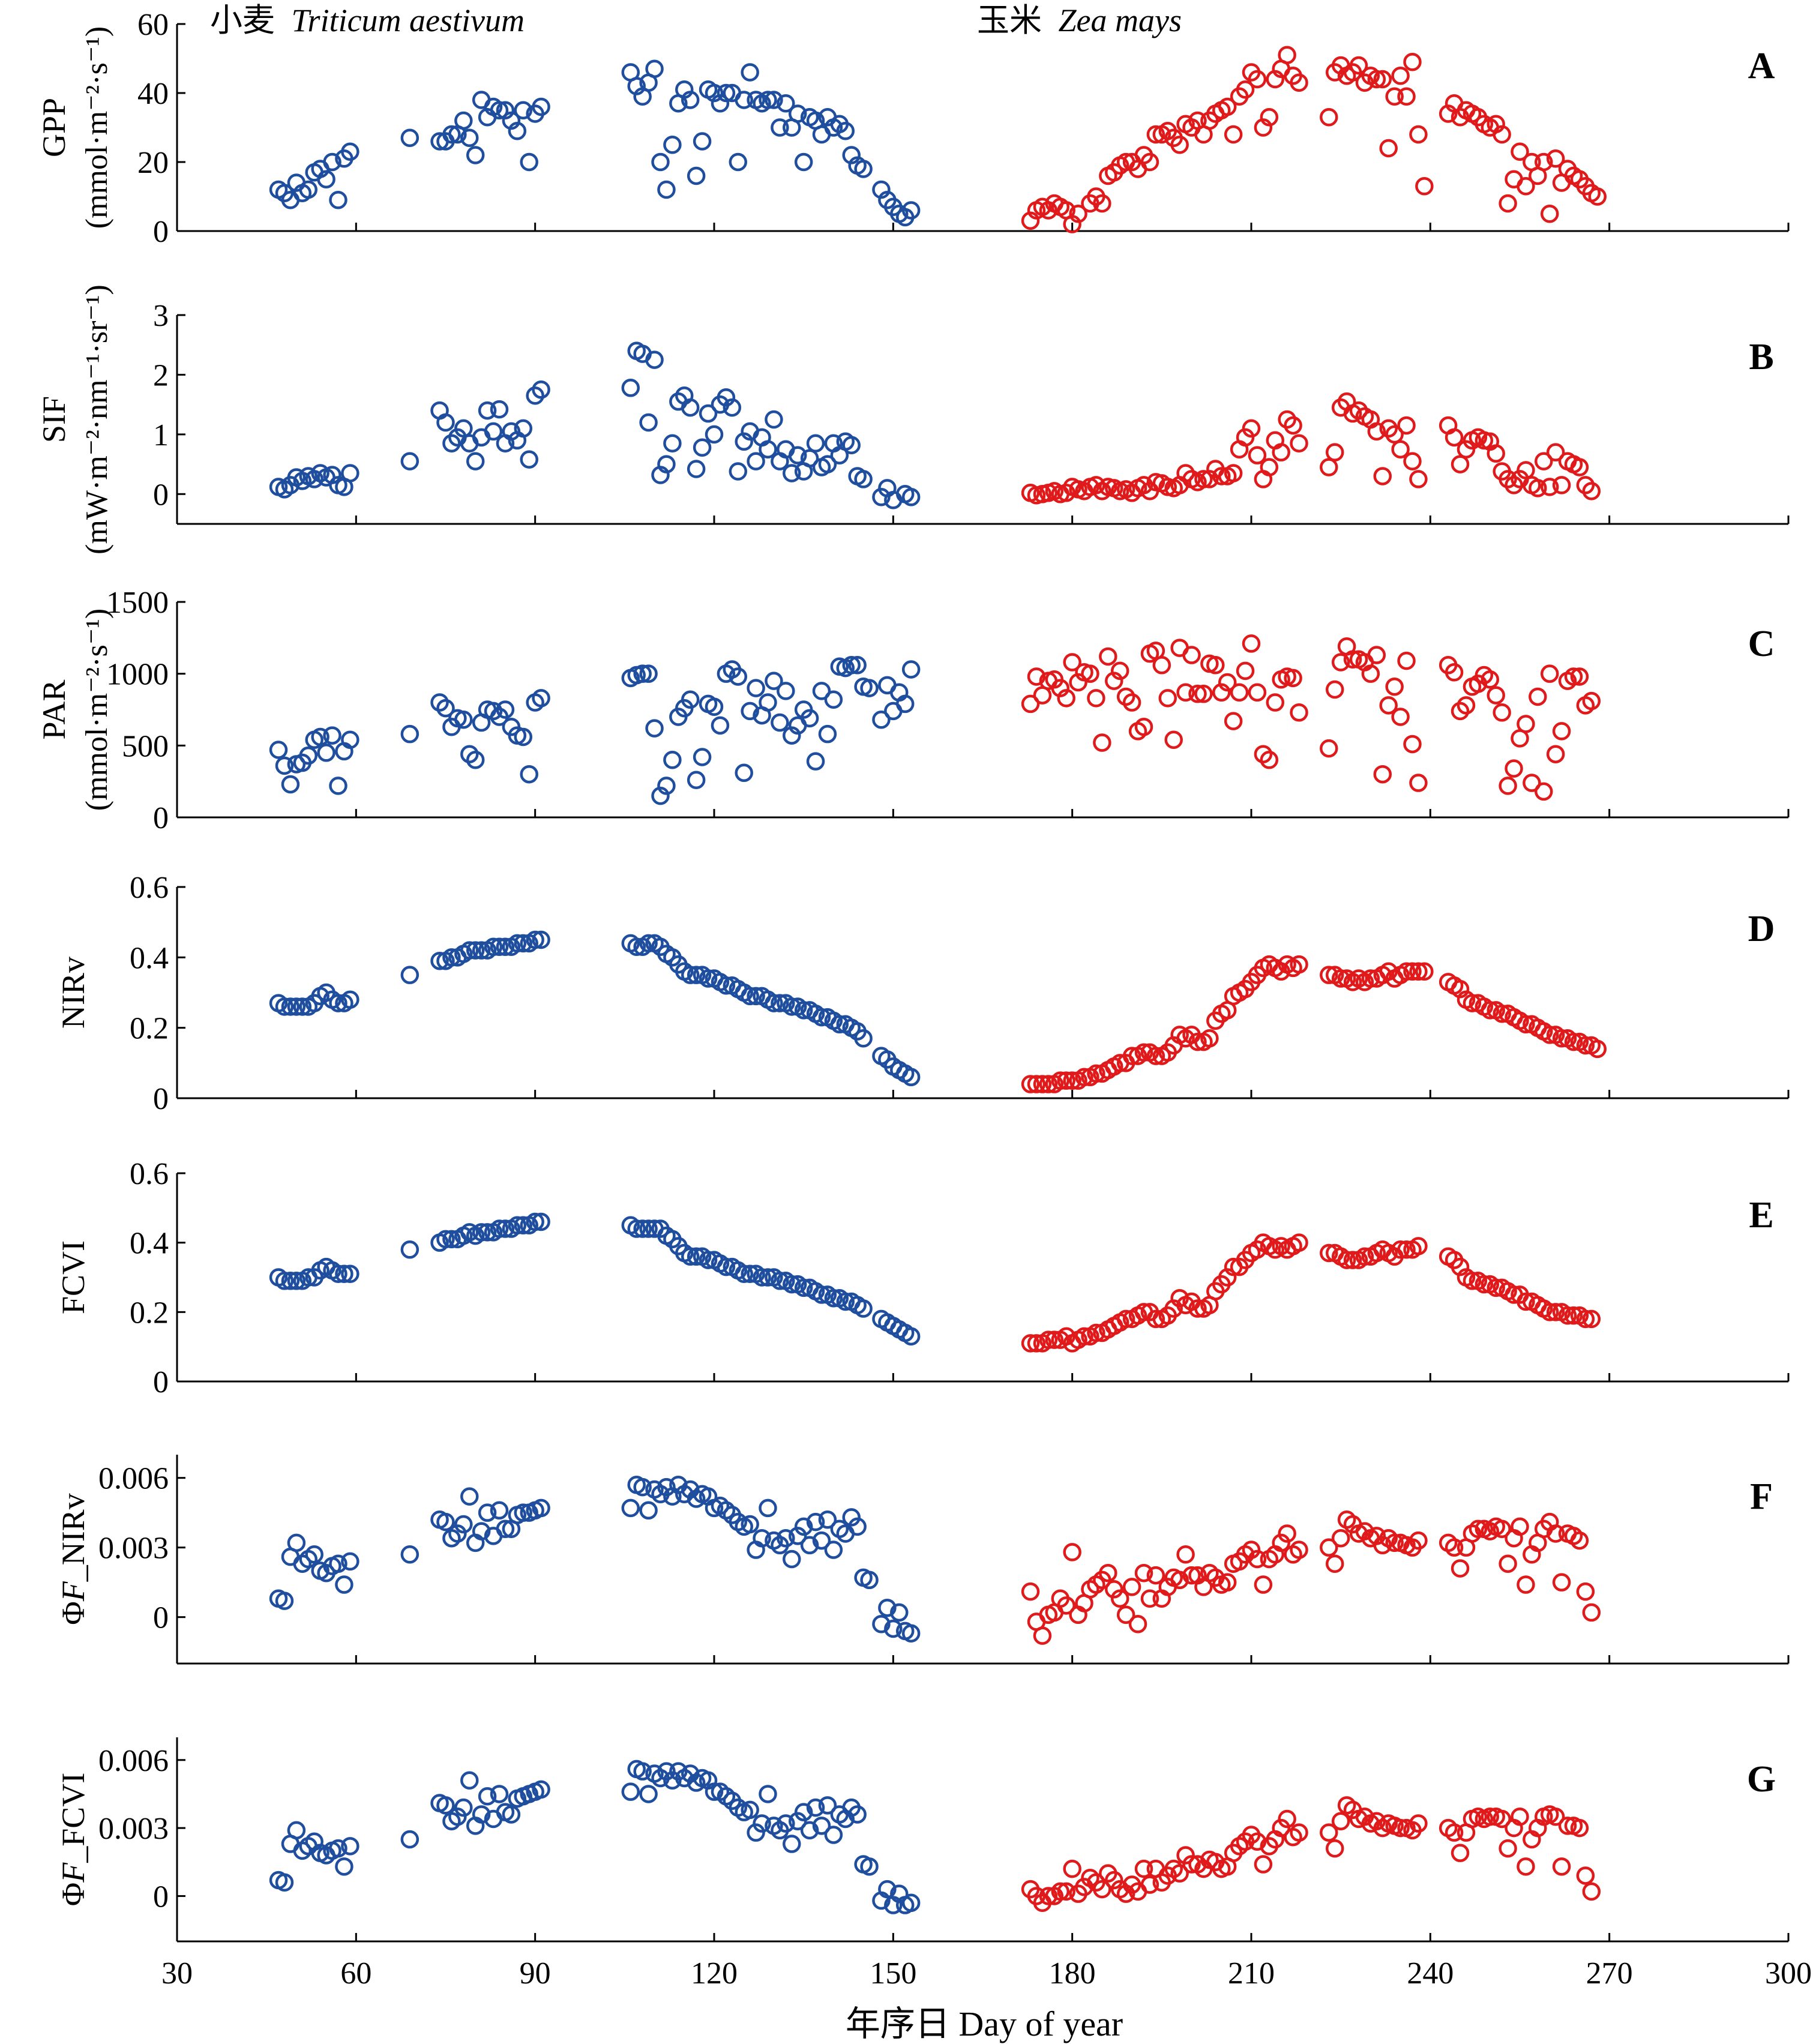 The height and width of the screenshot is (2044, 1813). I want to click on panel-f-letter: F, so click(1761, 1496).